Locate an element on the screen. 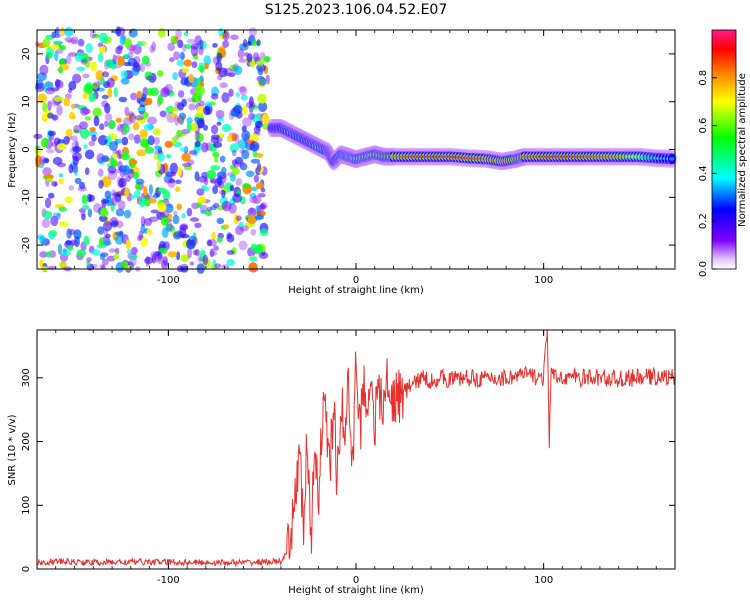 The image size is (750, 600). colorbar-tick-label: 0.6 is located at coordinates (703, 126).